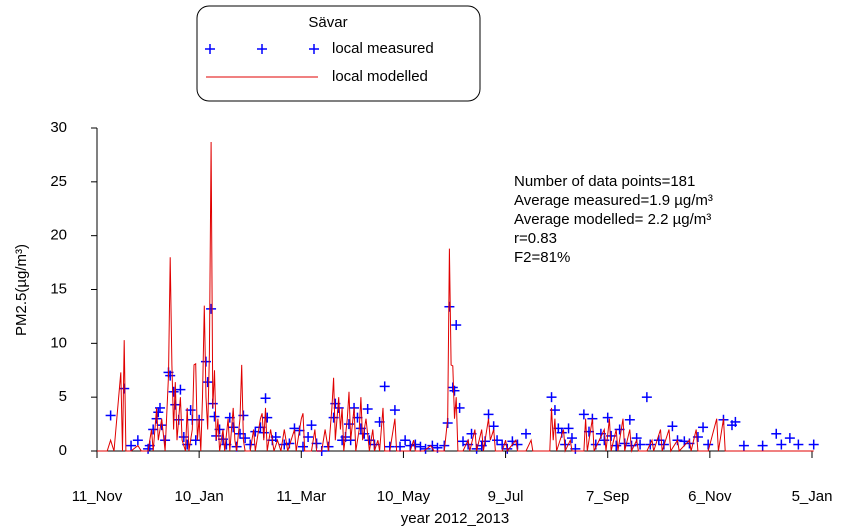 The height and width of the screenshot is (528, 861). Describe the element at coordinates (607, 496) in the screenshot. I see `x-tick-label: 7_Sep` at that location.